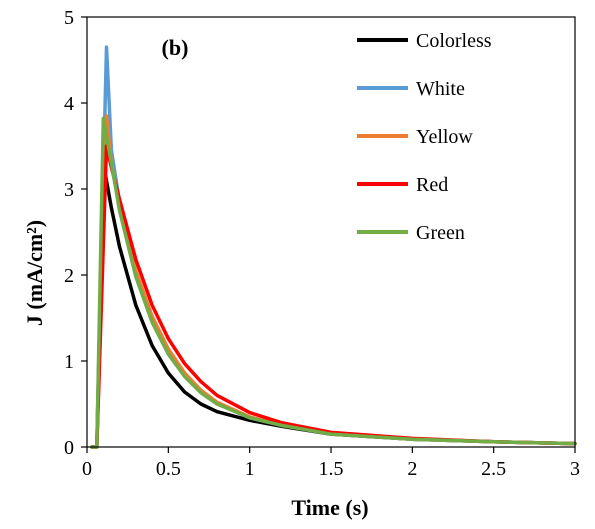 The width and height of the screenshot is (595, 529). I want to click on x-tick-label: 1, so click(250, 469).